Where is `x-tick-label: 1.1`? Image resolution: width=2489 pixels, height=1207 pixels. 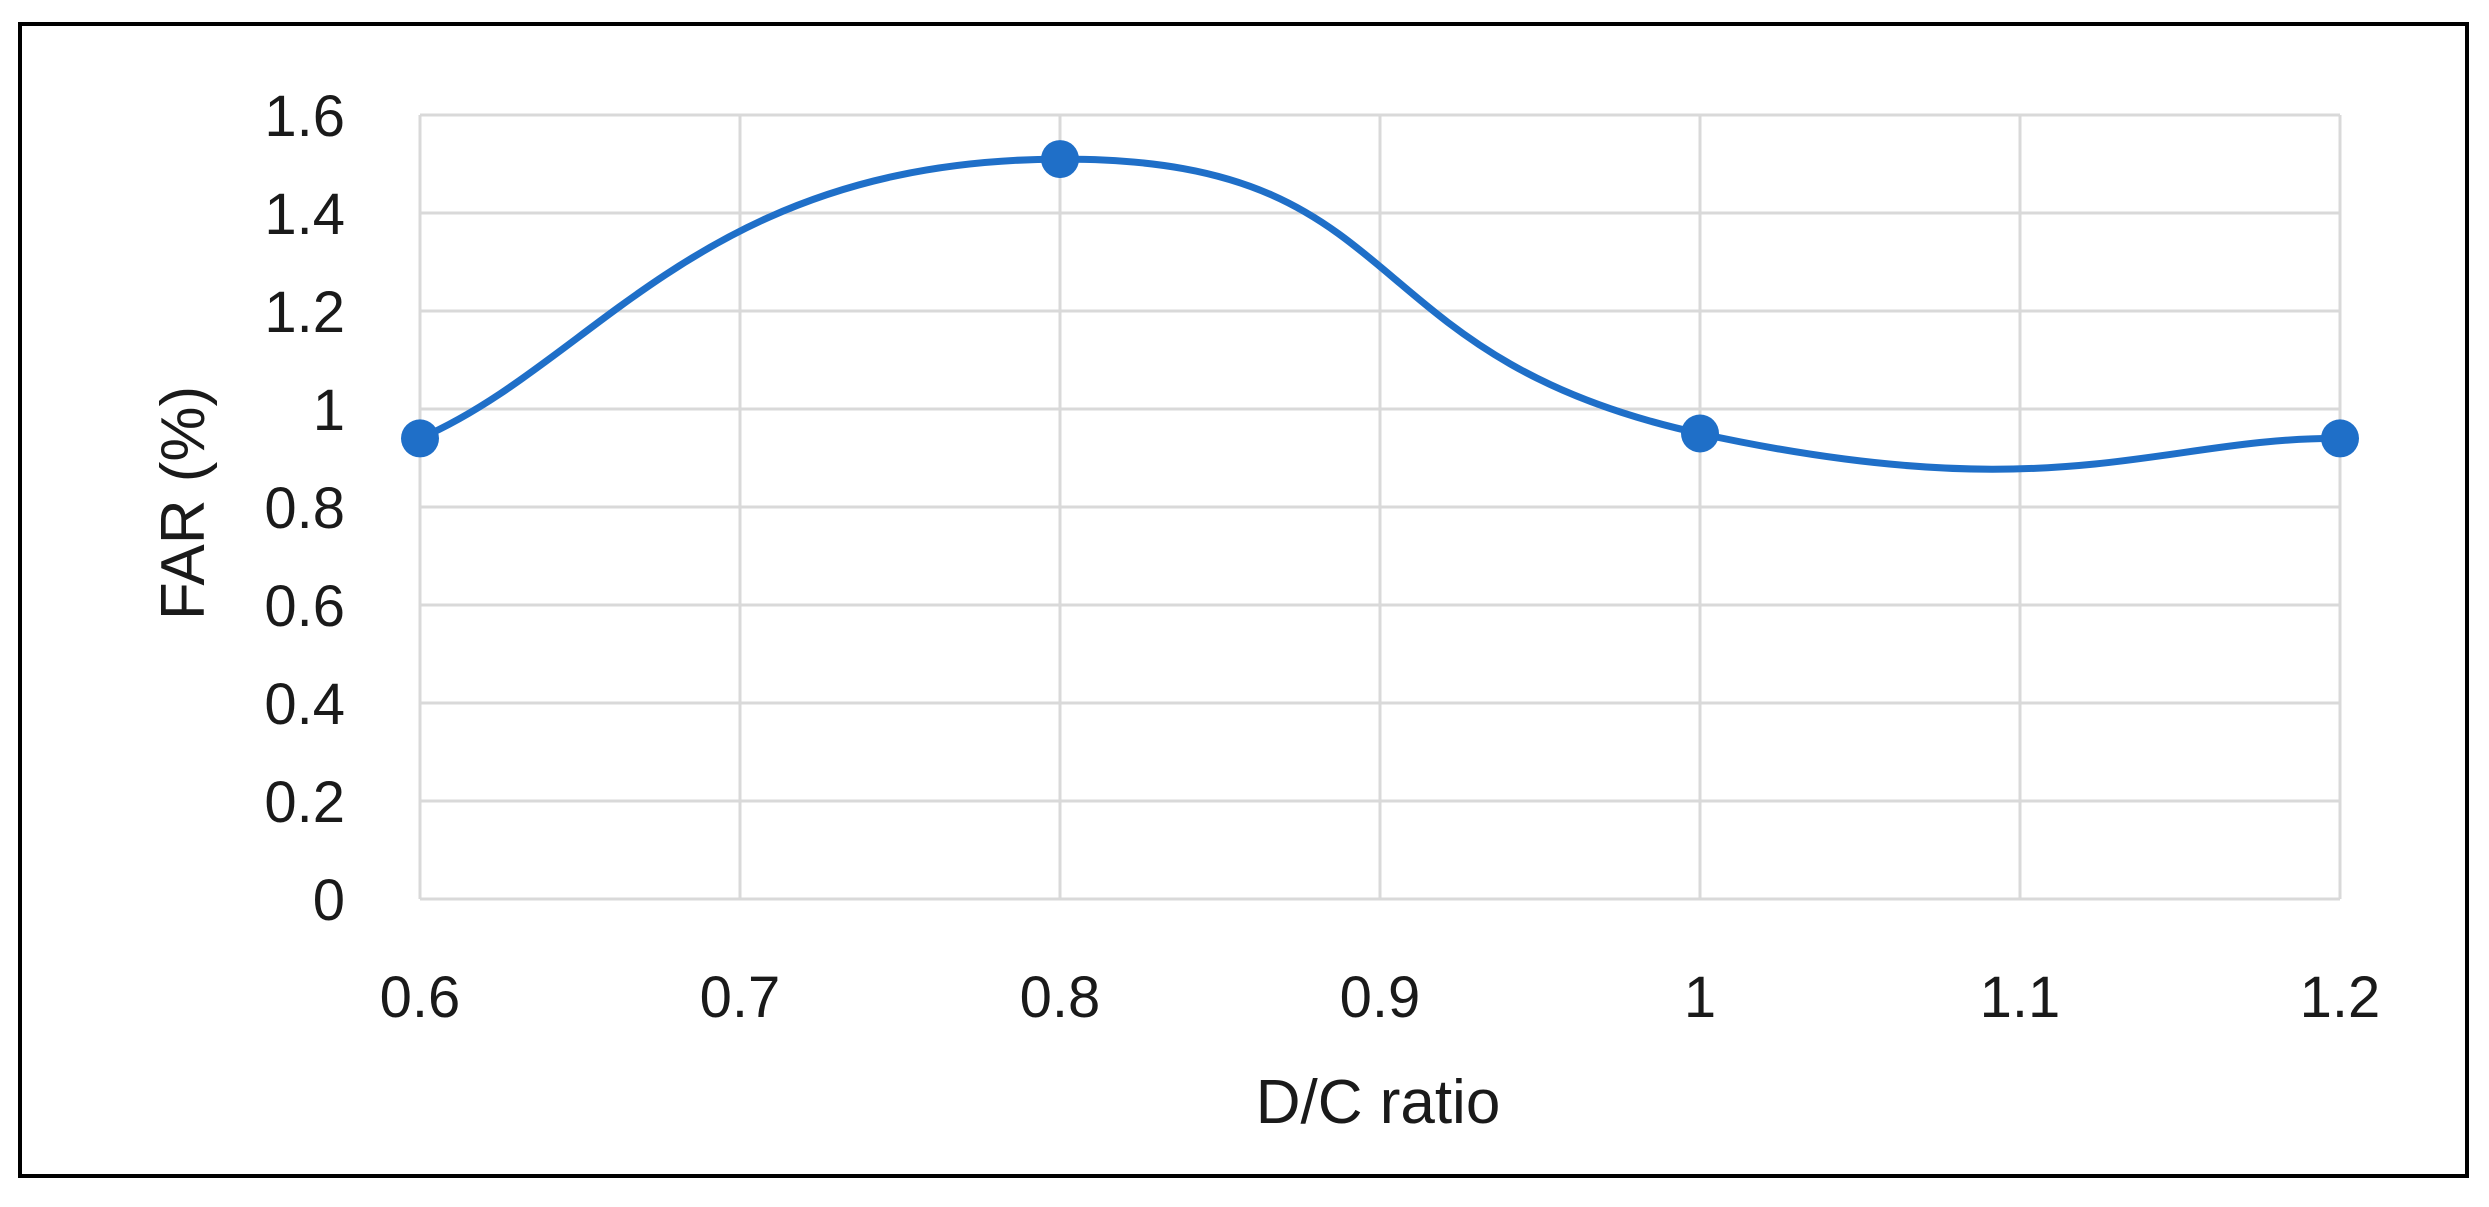 x-tick-label: 1.1 is located at coordinates (2020, 997).